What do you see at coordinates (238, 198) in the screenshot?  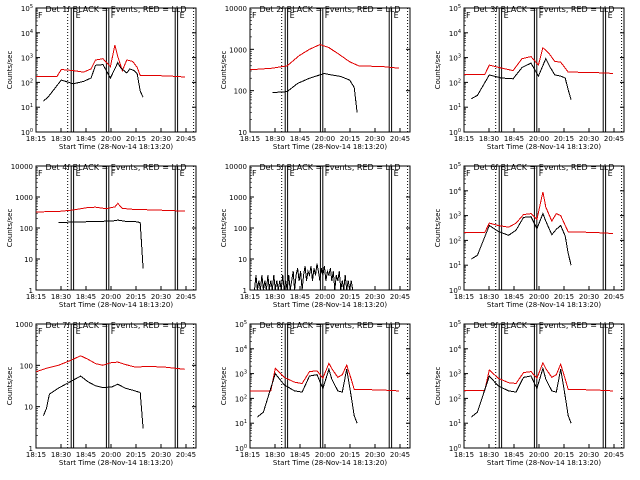 I see `y-tick-label: 1000` at bounding box center [238, 198].